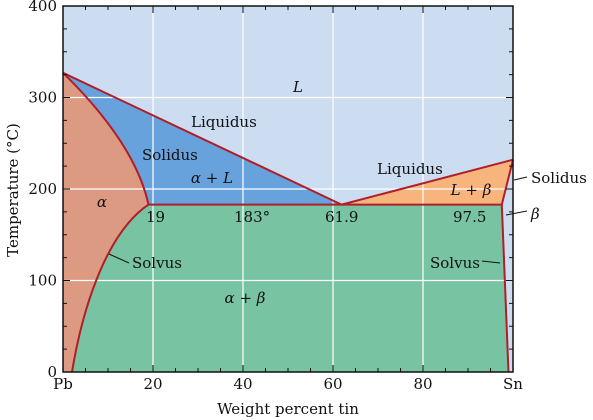 Image resolution: width=593 pixels, height=420 pixels. Describe the element at coordinates (152, 384) in the screenshot. I see `x-tick-label: 20` at that location.